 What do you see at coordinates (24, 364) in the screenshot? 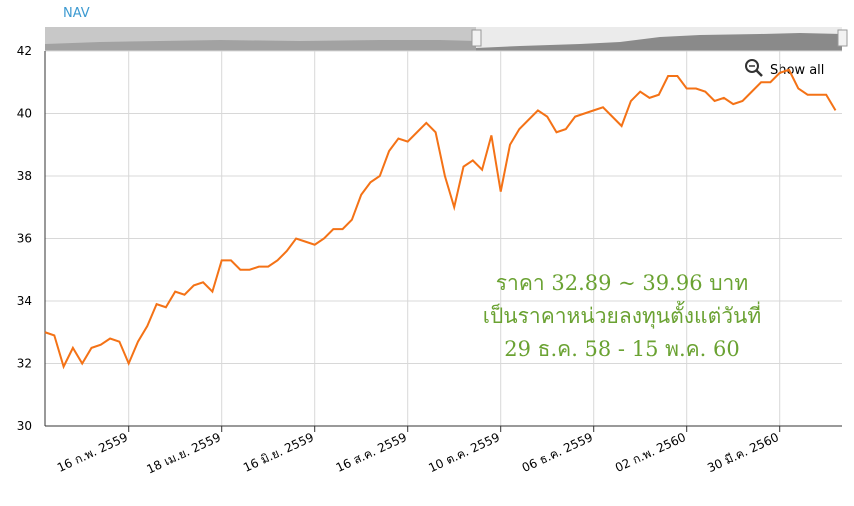
I see `y-tick-label: 32` at bounding box center [24, 364].